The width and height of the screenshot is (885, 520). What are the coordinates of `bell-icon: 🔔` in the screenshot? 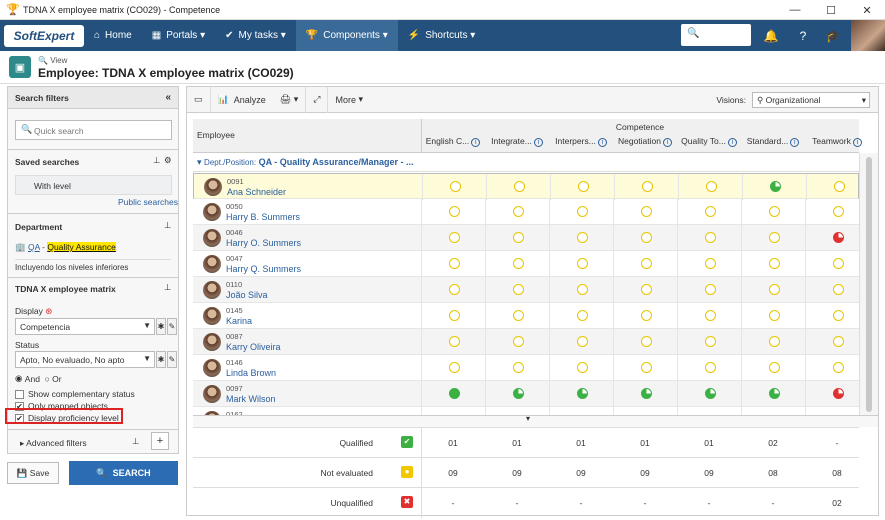 It's located at (771, 35).